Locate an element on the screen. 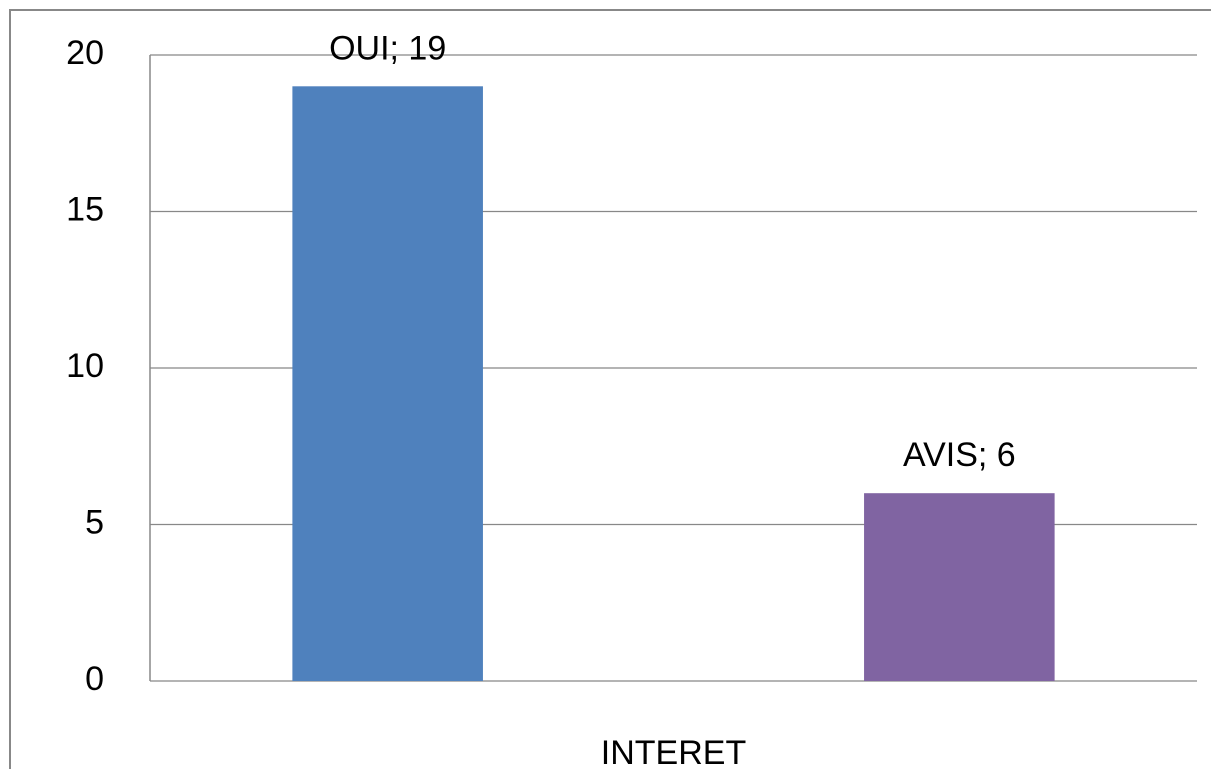 This screenshot has width=1211, height=769. y-tick-label: 5 is located at coordinates (94, 522).